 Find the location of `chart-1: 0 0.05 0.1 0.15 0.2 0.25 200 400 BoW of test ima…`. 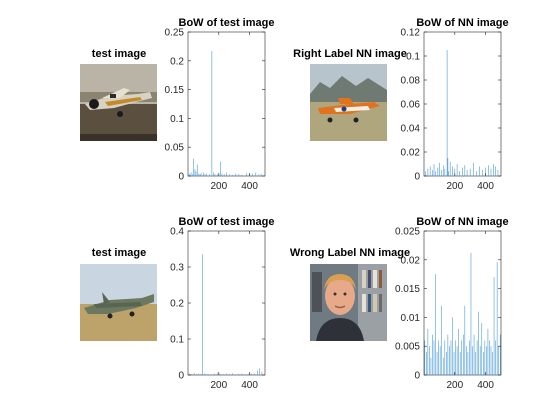

chart-1: 0 0.05 0.1 0.15 0.2 0.25 200 400 BoW of test ima… is located at coordinates (220, 104).